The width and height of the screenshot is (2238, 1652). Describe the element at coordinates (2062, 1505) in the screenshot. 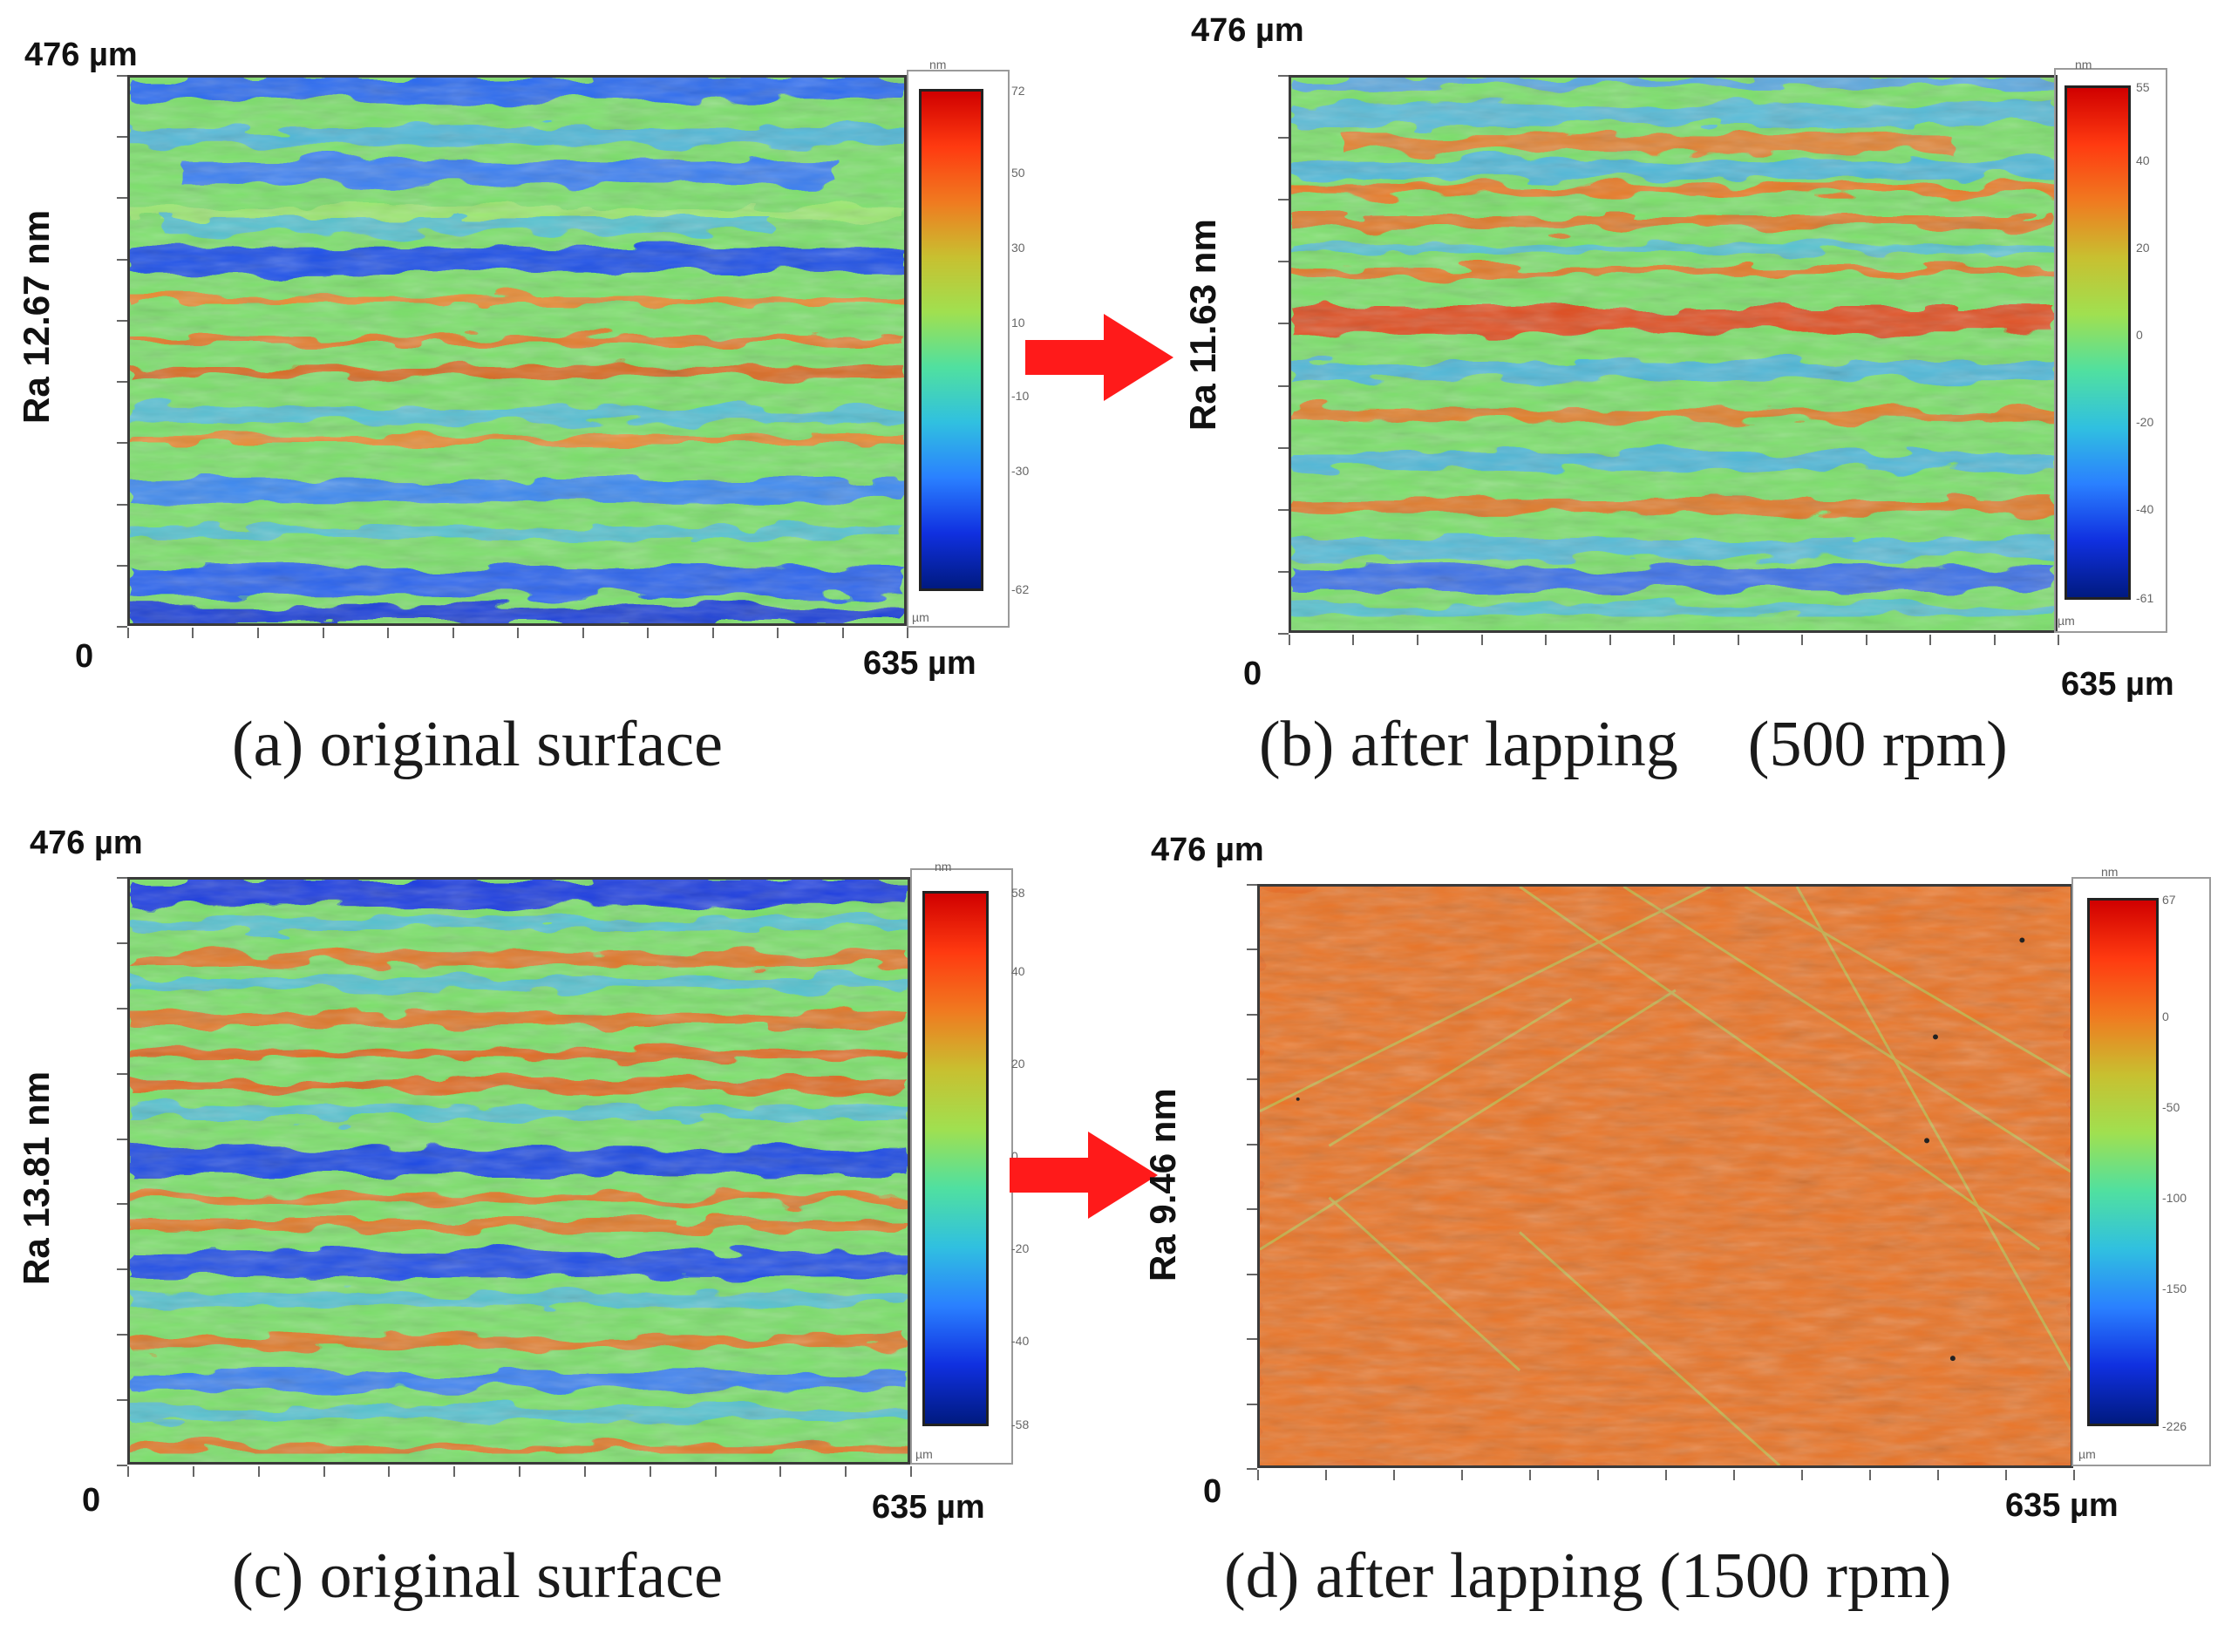

I see `x-end-label-d: 635 µm` at that location.